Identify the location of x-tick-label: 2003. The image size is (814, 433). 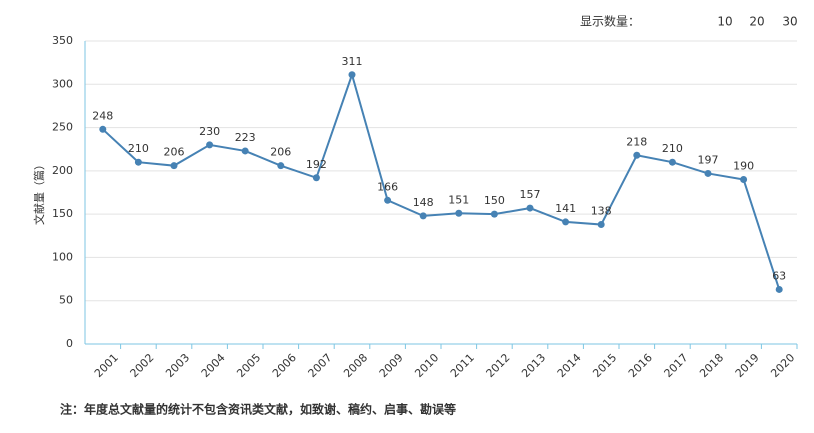
(177, 365).